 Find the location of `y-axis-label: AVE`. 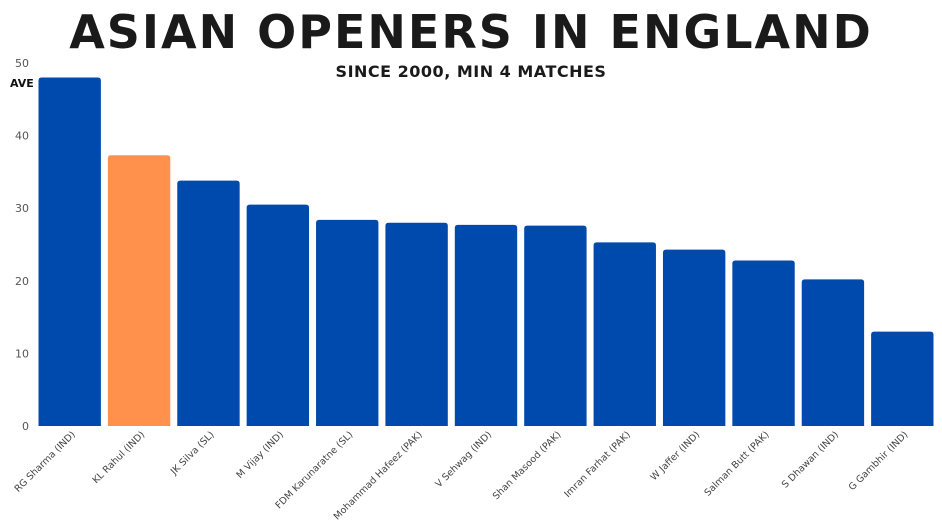

y-axis-label: AVE is located at coordinates (22, 83).